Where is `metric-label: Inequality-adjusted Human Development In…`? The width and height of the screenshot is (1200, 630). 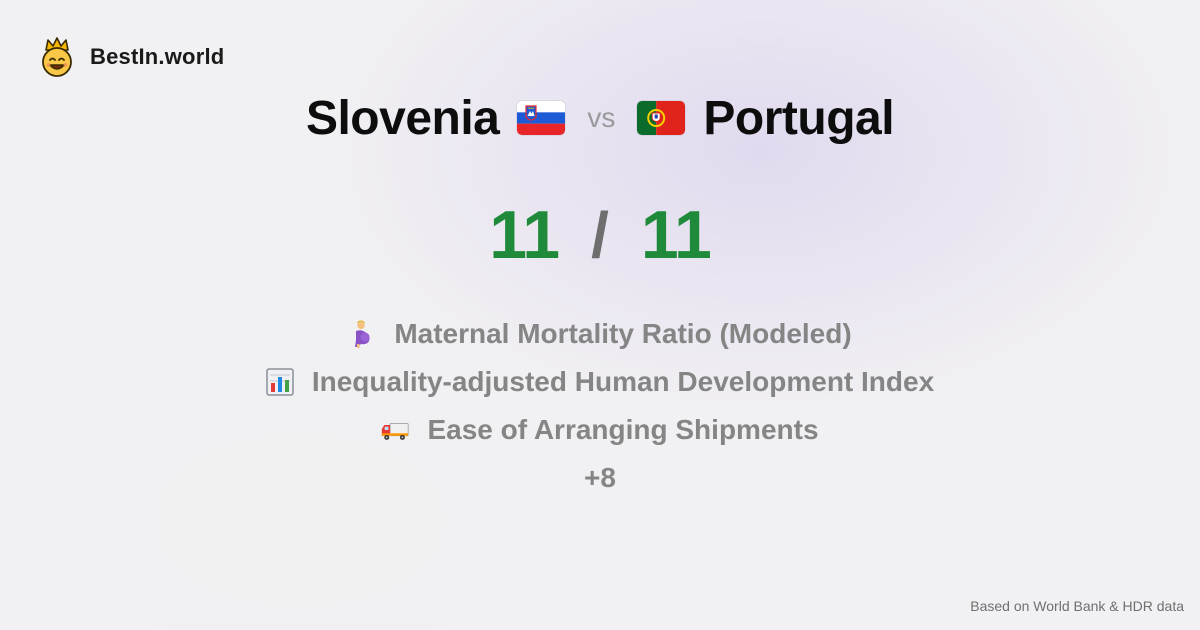 metric-label: Inequality-adjusted Human Development In… is located at coordinates (623, 381).